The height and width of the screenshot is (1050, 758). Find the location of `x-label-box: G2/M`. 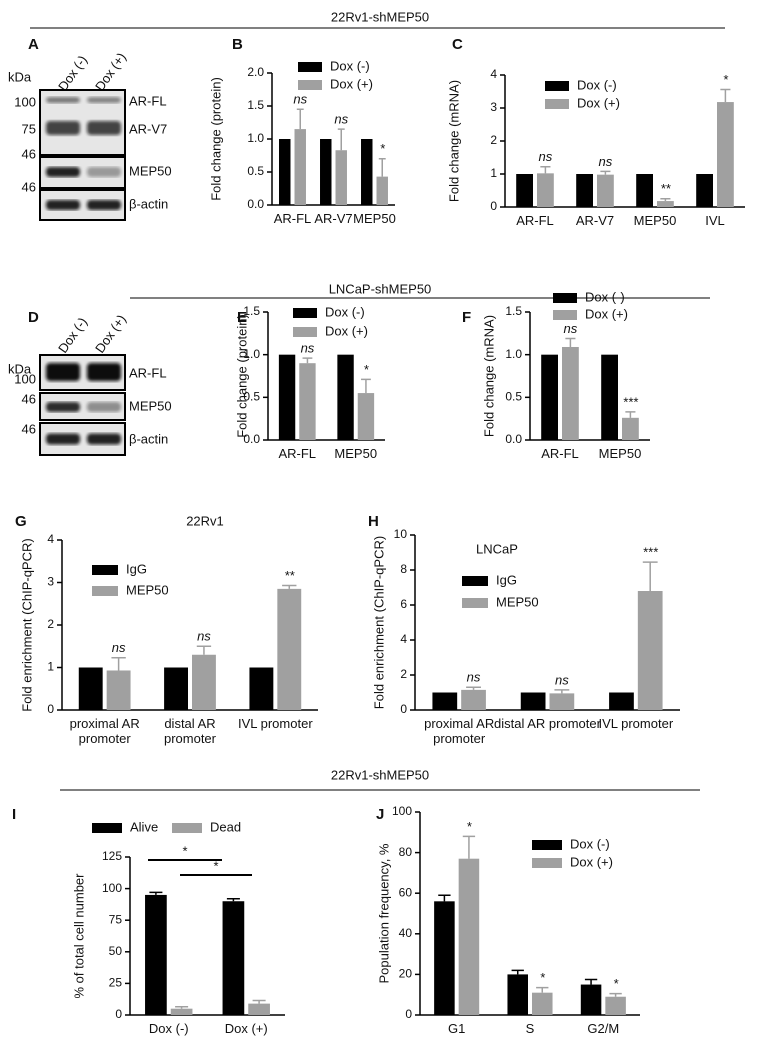

x-label-box: G2/M is located at coordinates (603, 1028).